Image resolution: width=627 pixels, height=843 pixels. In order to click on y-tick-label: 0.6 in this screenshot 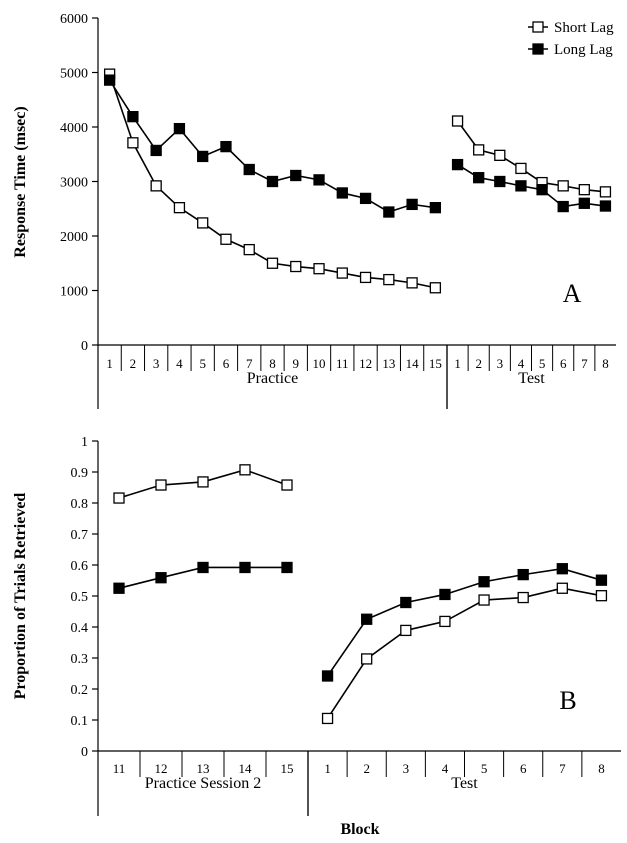, I will do `click(80, 566)`.